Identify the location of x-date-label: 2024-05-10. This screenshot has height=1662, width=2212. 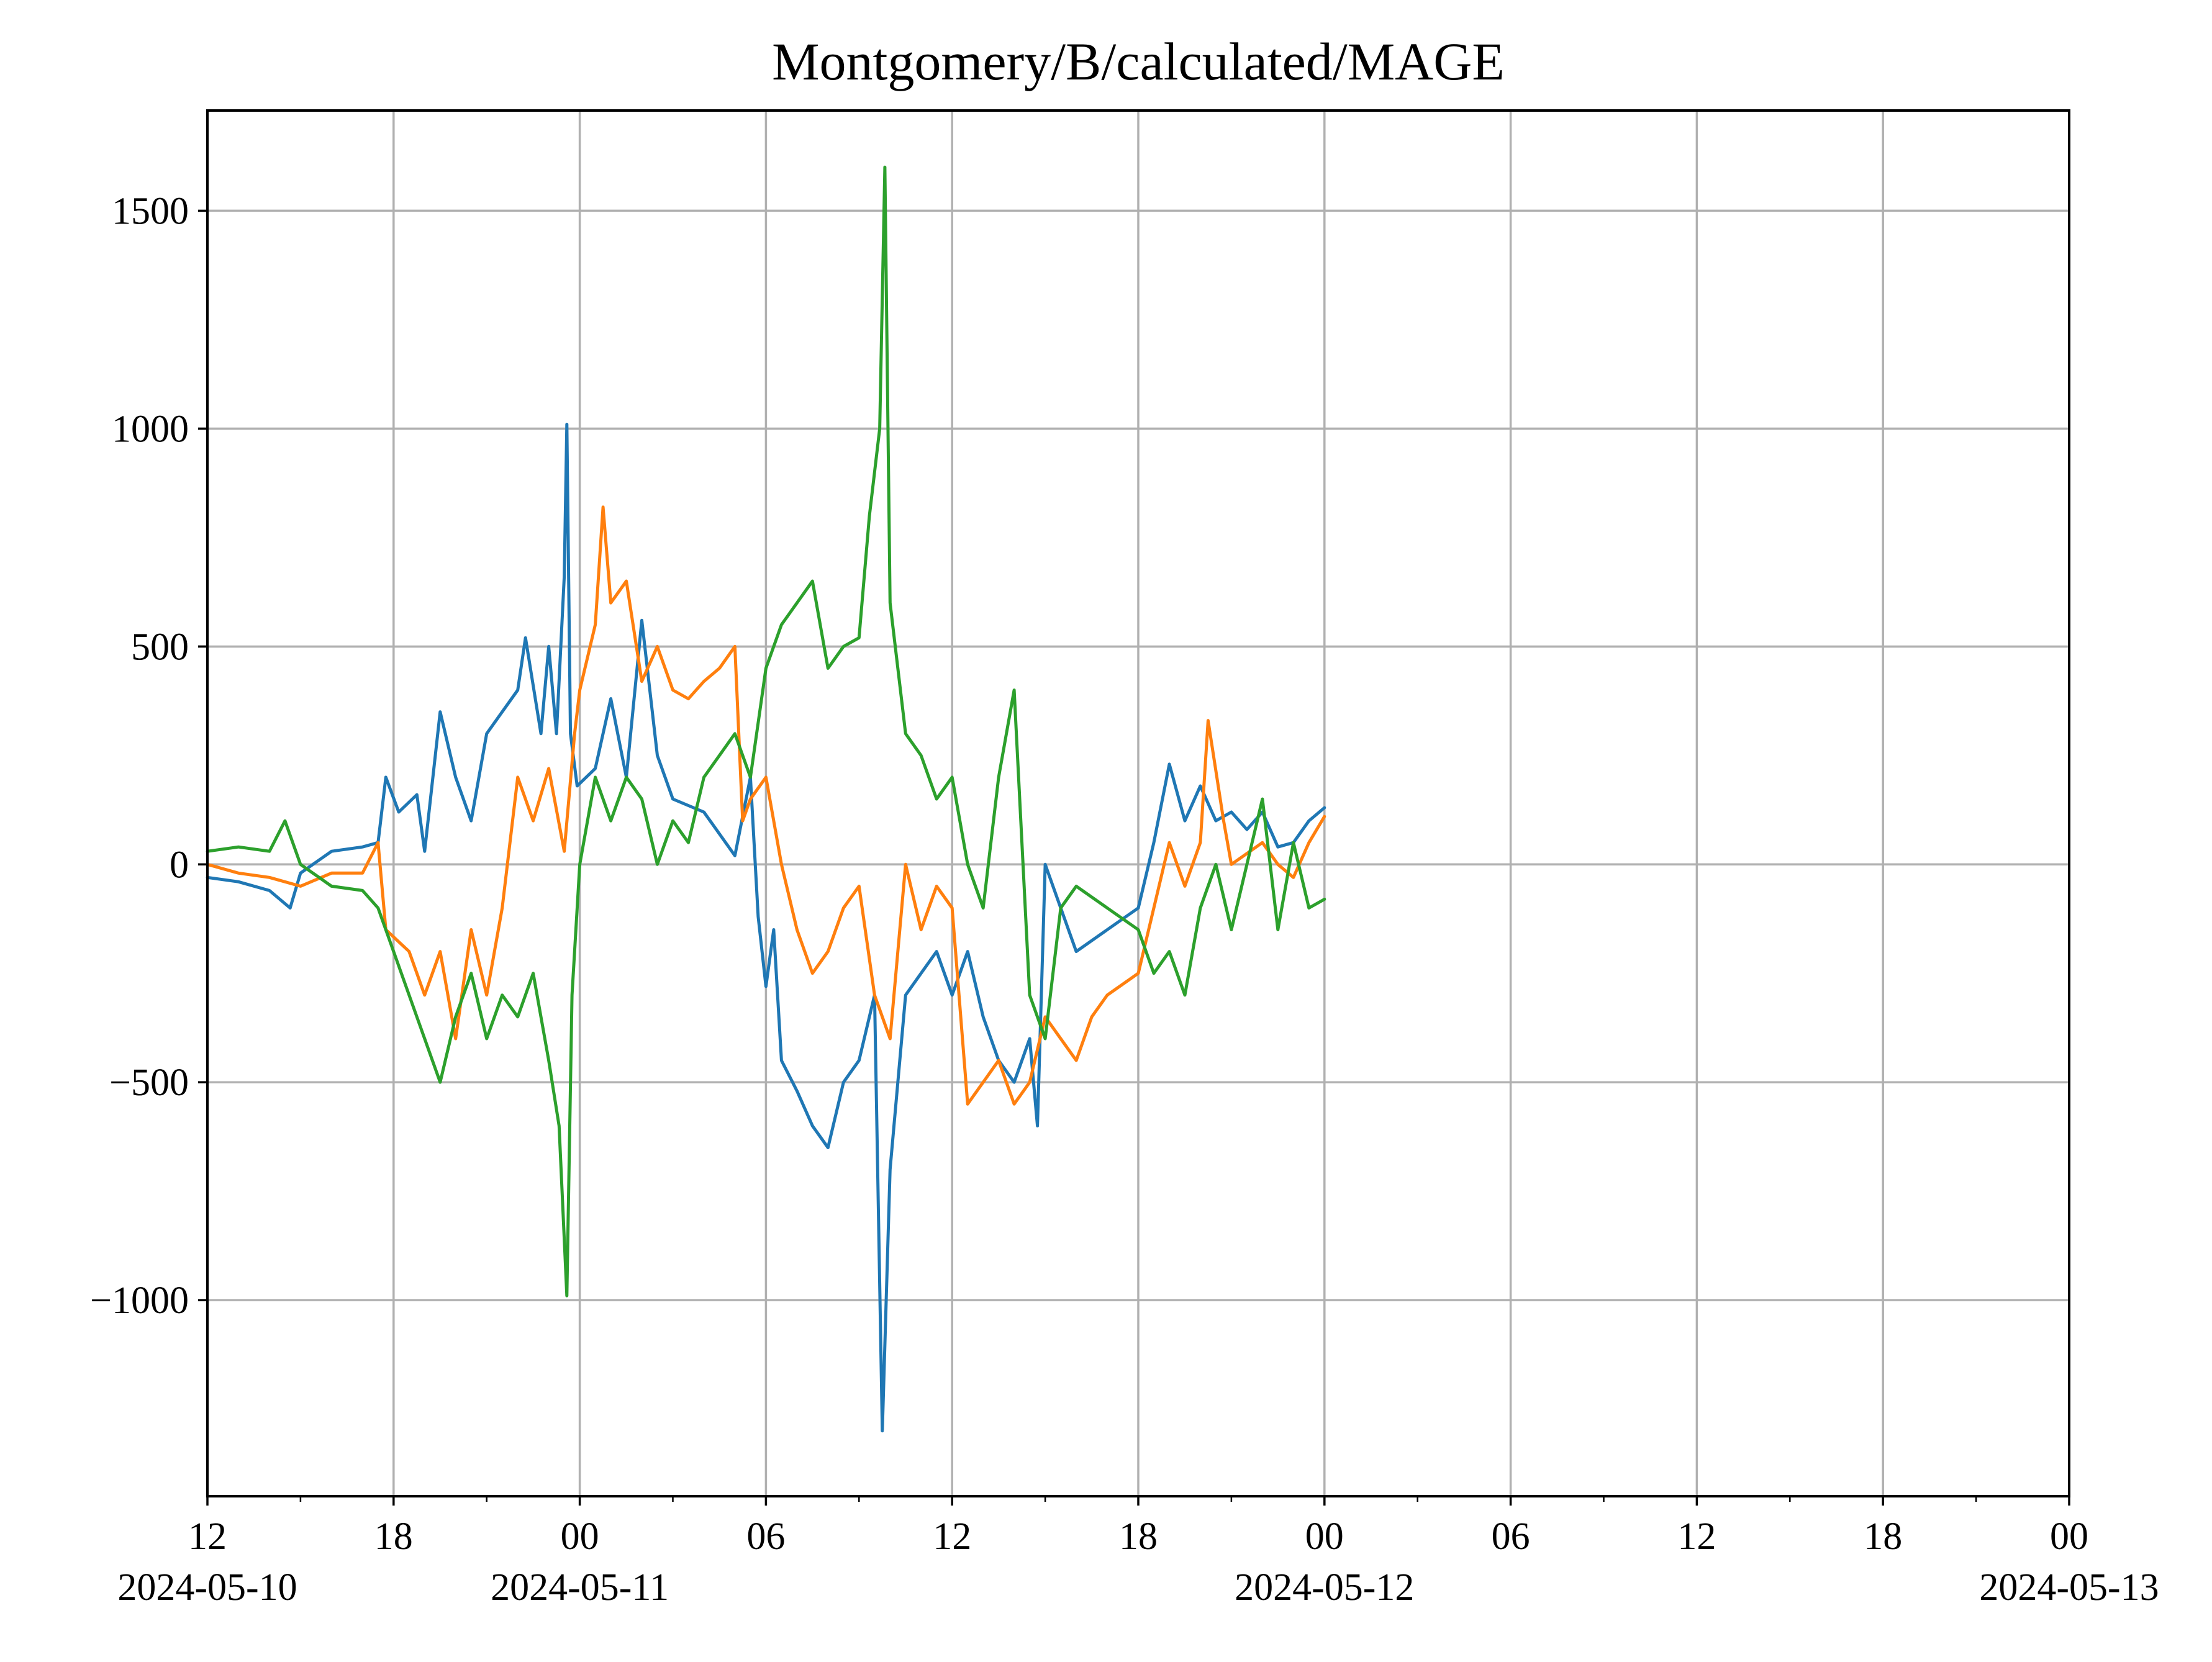
(207, 1587).